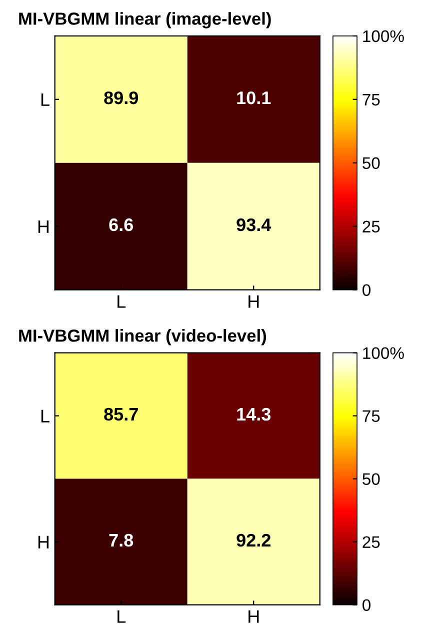 Image resolution: width=422 pixels, height=630 pixels. I want to click on chart-title: MI-VBGMM linear (image-level), so click(145, 20).